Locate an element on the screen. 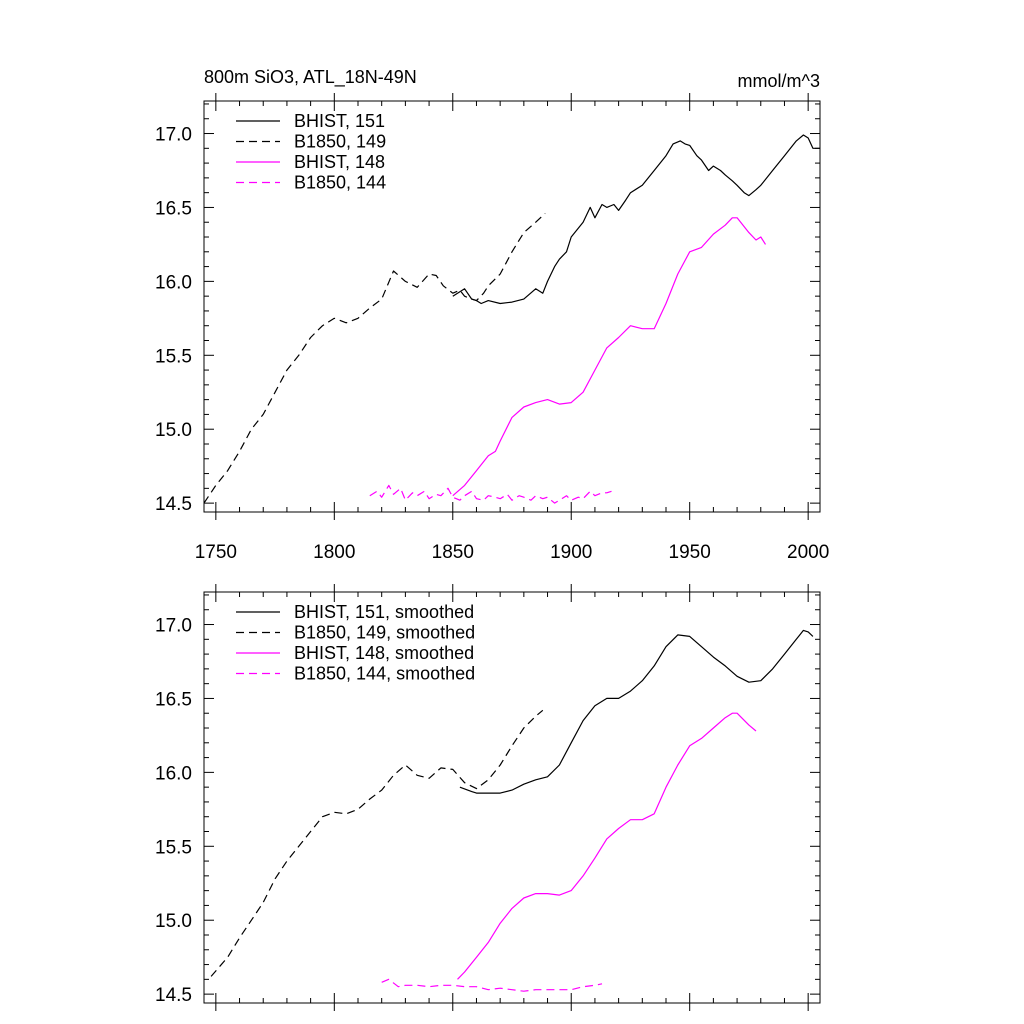  x-tick-label: 1800 is located at coordinates (334, 552).